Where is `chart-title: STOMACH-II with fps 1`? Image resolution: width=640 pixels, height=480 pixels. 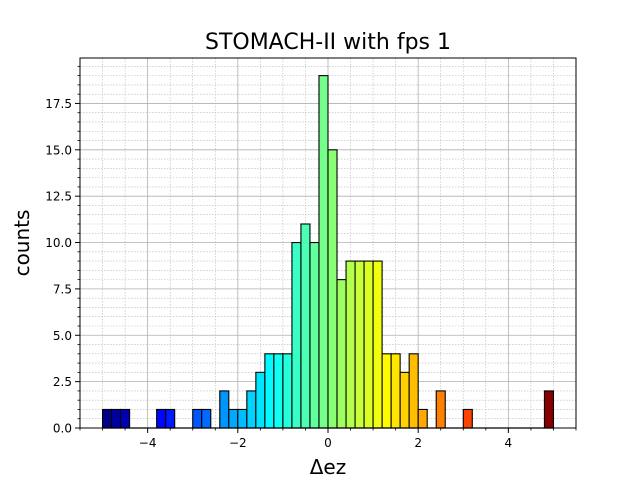
chart-title: STOMACH-II with fps 1 is located at coordinates (328, 42).